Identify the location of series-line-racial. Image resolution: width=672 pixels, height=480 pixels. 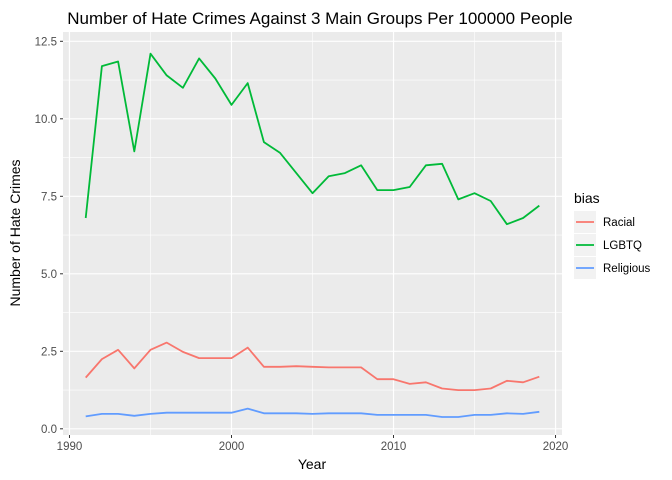
(312, 366).